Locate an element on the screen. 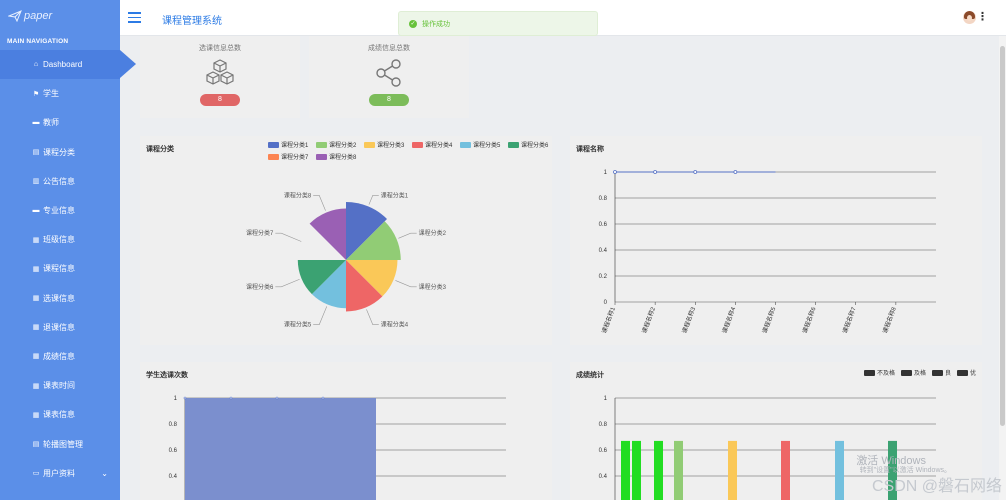 This screenshot has height=500, width=1006. stat-label: 选课信息总数 is located at coordinates (220, 48).